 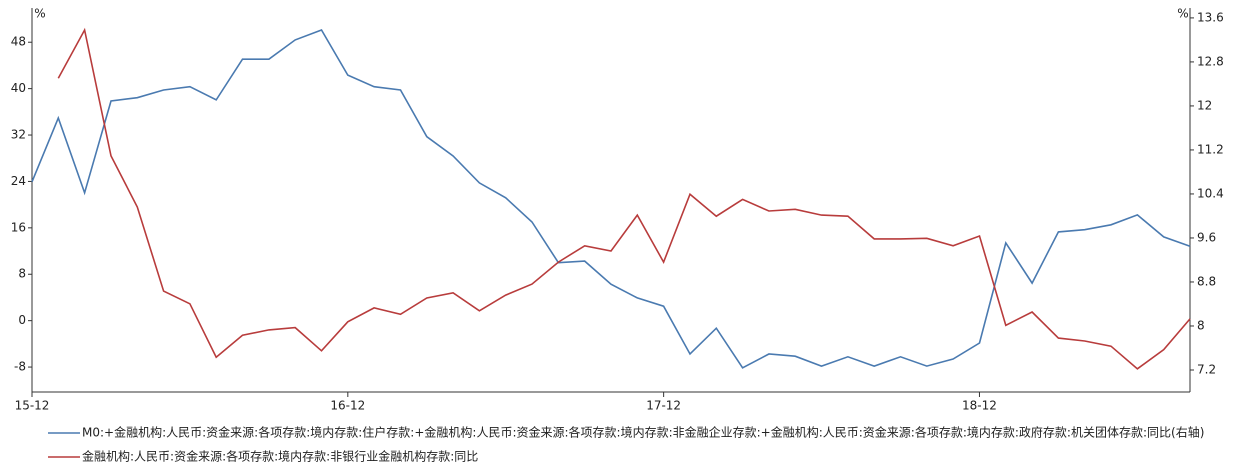 I want to click on x-tick-label: 17-12, so click(x=663, y=406).